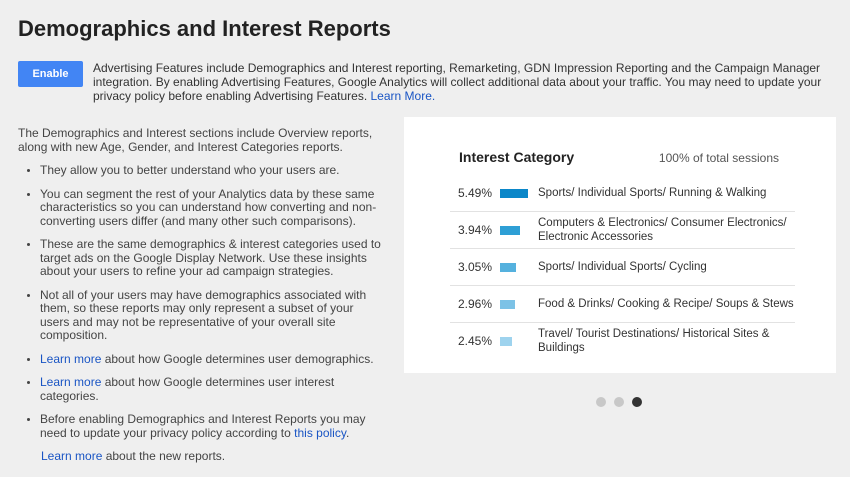 Image resolution: width=850 pixels, height=477 pixels. Describe the element at coordinates (71, 358) in the screenshot. I see `learn-more-demographics-link: Learn more` at that location.